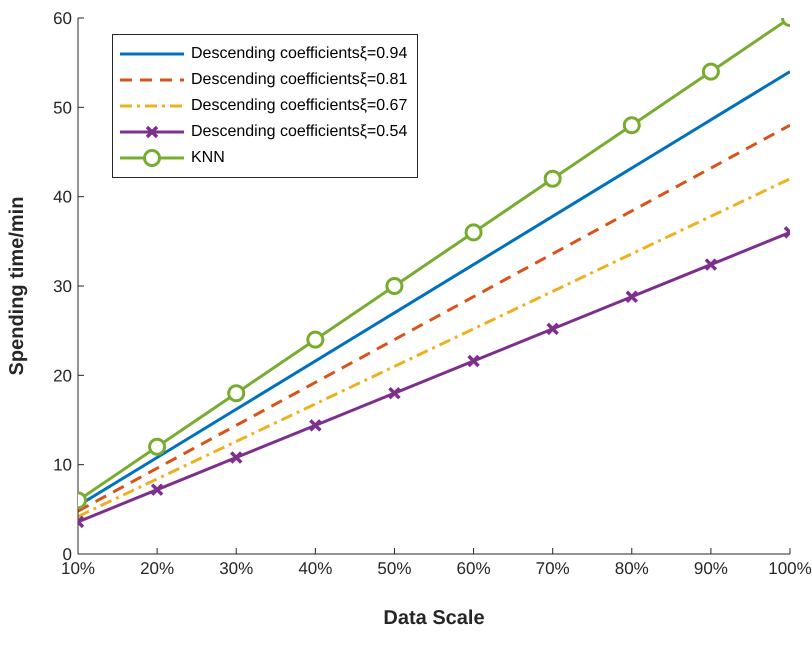 The width and height of the screenshot is (812, 646). What do you see at coordinates (17, 286) in the screenshot?
I see `y-axis-title: Spending time/min` at bounding box center [17, 286].